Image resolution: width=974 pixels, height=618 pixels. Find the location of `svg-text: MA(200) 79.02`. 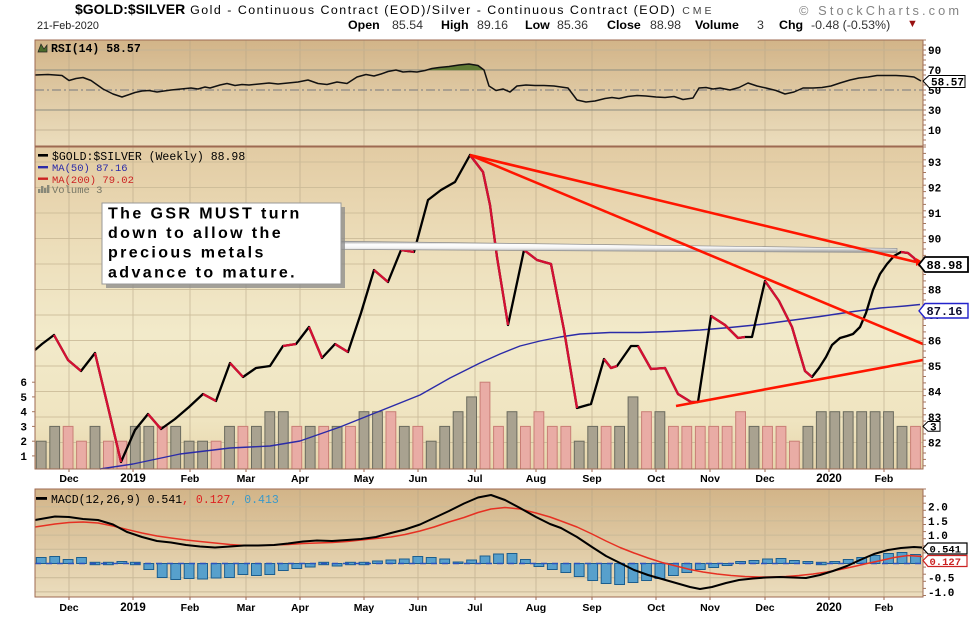

svg-text: MA(200) 79.02 is located at coordinates (93, 181).